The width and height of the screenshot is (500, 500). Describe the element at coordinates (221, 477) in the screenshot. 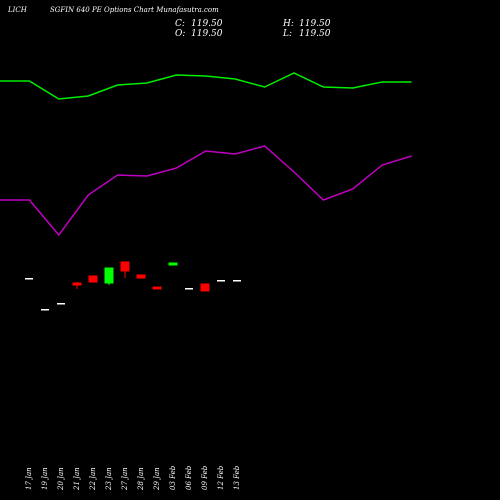

I see `x-tick-label: 12 Feb` at that location.